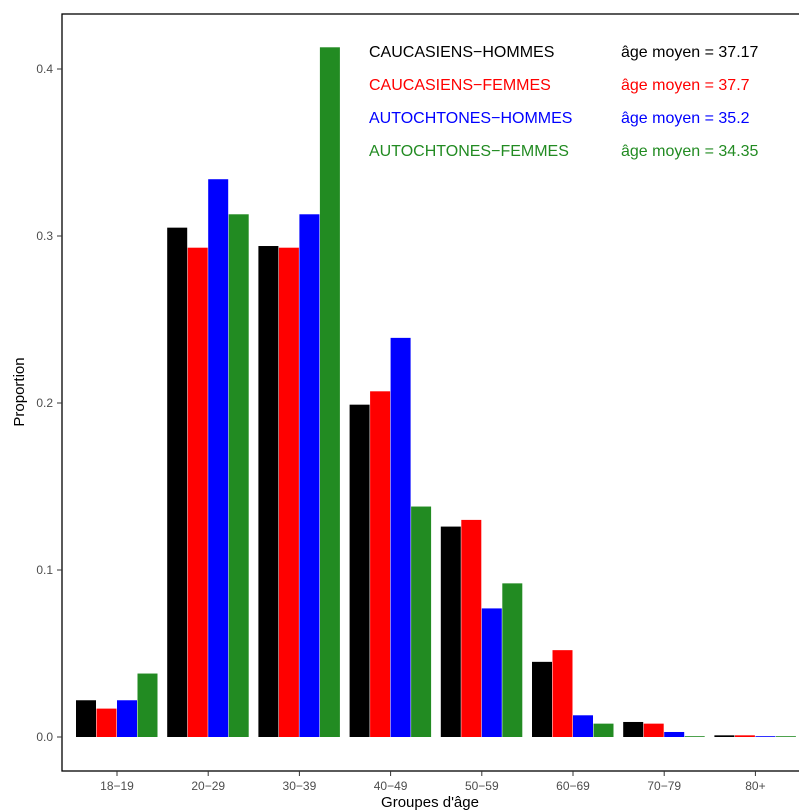  What do you see at coordinates (664, 786) in the screenshot?
I see `x-tick-label: 70−79` at bounding box center [664, 786].